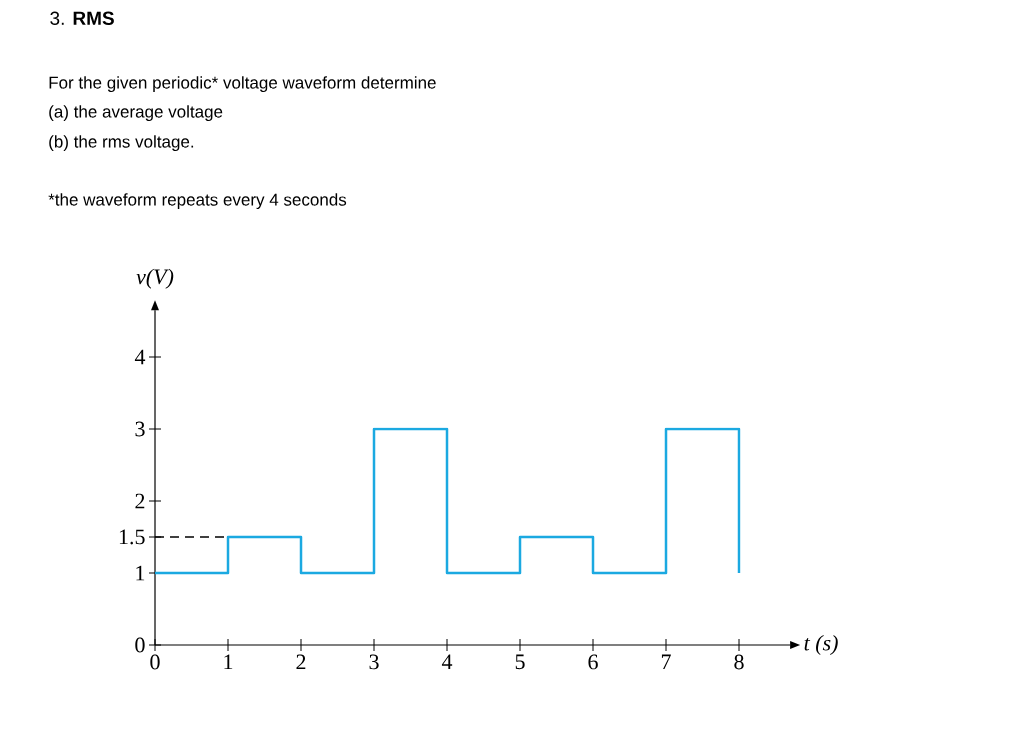 This screenshot has width=1024, height=756. Describe the element at coordinates (121, 143) in the screenshot. I see `text: (b) the rms voltage.` at that location.